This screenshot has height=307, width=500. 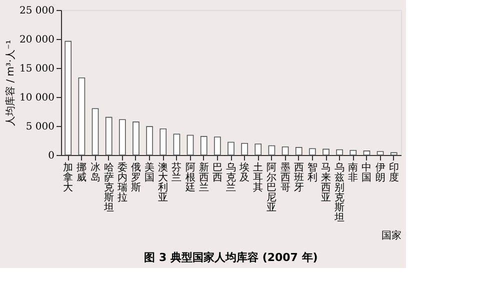 What do you see at coordinates (10, 83) in the screenshot?
I see `y-axis-title: 人均库容 / m³·人⁻¹` at bounding box center [10, 83].